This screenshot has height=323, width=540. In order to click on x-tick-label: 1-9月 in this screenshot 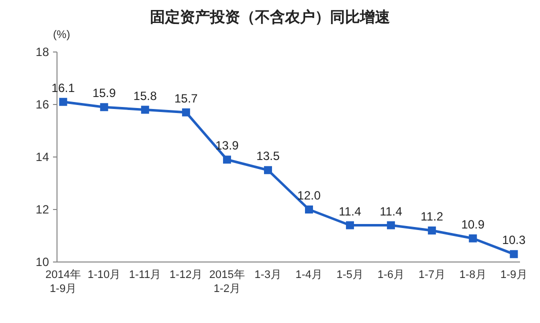, I will do `click(514, 275)`.